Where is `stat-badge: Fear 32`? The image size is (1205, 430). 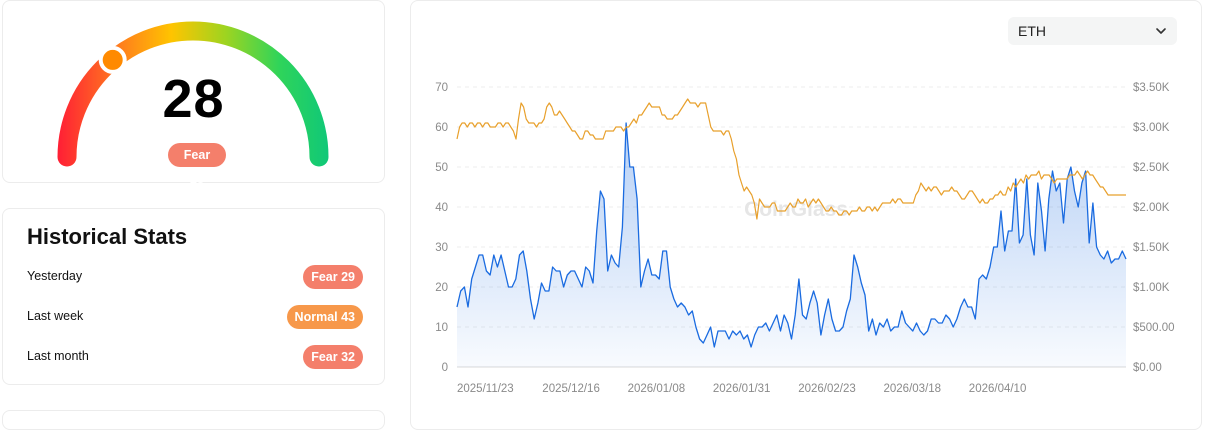 stat-badge: Fear 32 is located at coordinates (333, 357).